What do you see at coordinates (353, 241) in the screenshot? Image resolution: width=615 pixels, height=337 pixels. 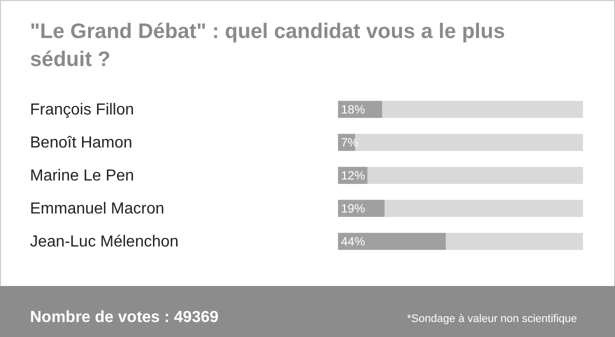 I see `data-label: 44%` at bounding box center [353, 241].